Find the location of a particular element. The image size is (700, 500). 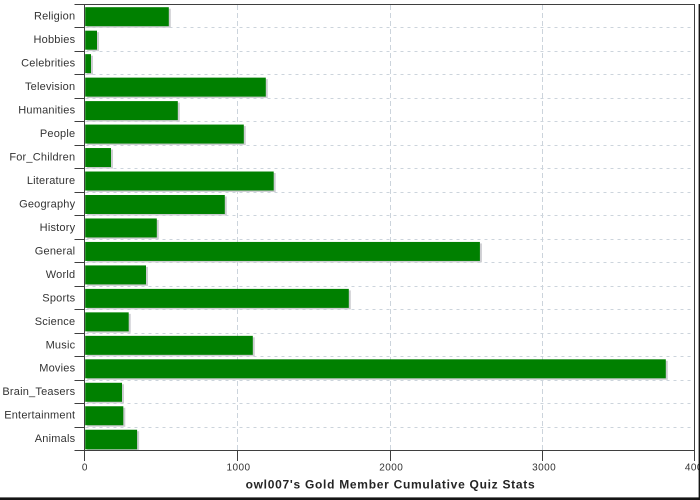

svg-text: Science is located at coordinates (55, 322).